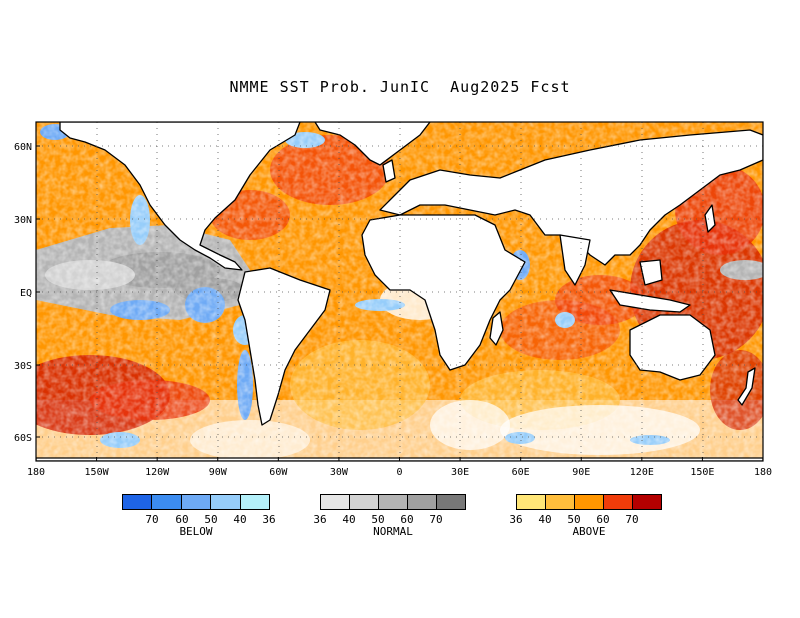 The image size is (800, 618). What do you see at coordinates (278, 472) in the screenshot?
I see `lon-label: 60W` at bounding box center [278, 472].